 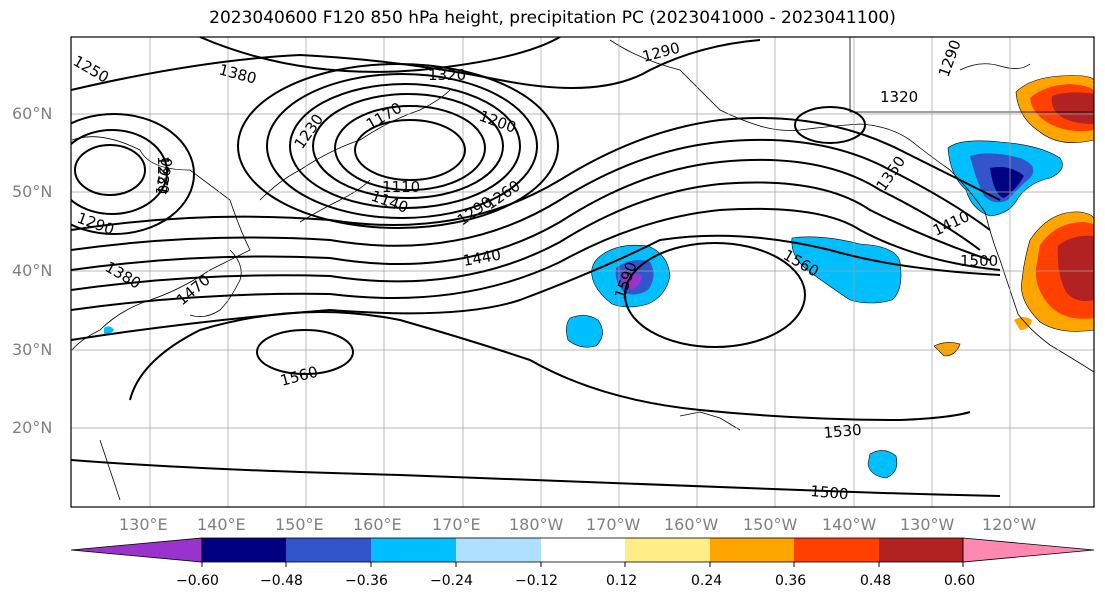 I want to click on contour-label: 1530, so click(x=843, y=431).